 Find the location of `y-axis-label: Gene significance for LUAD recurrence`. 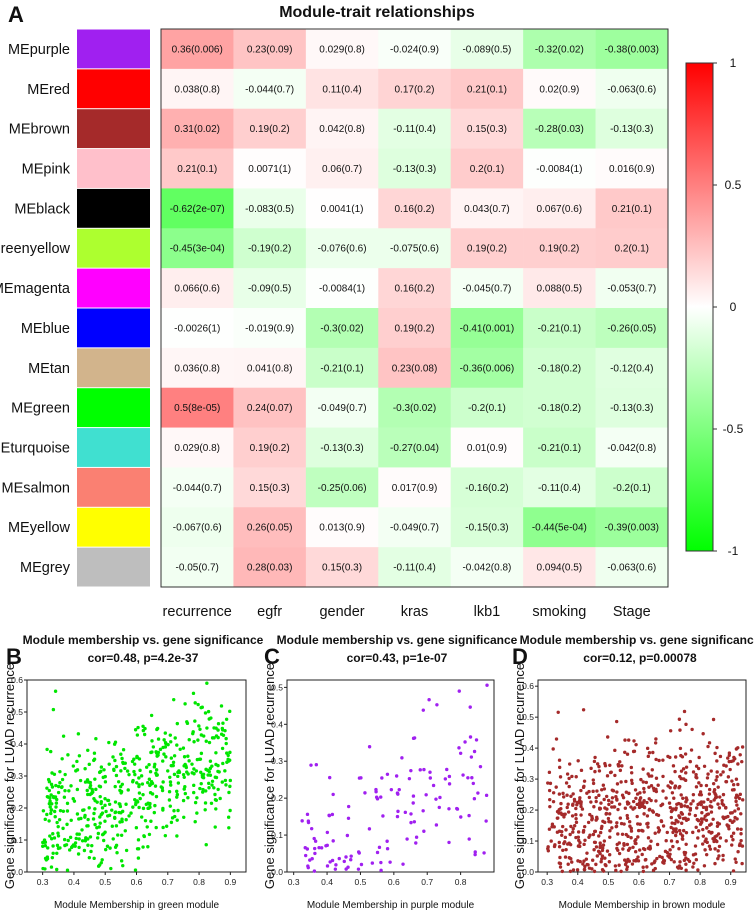

y-axis-label: Gene significance for LUAD recurrence is located at coordinates (519, 776).